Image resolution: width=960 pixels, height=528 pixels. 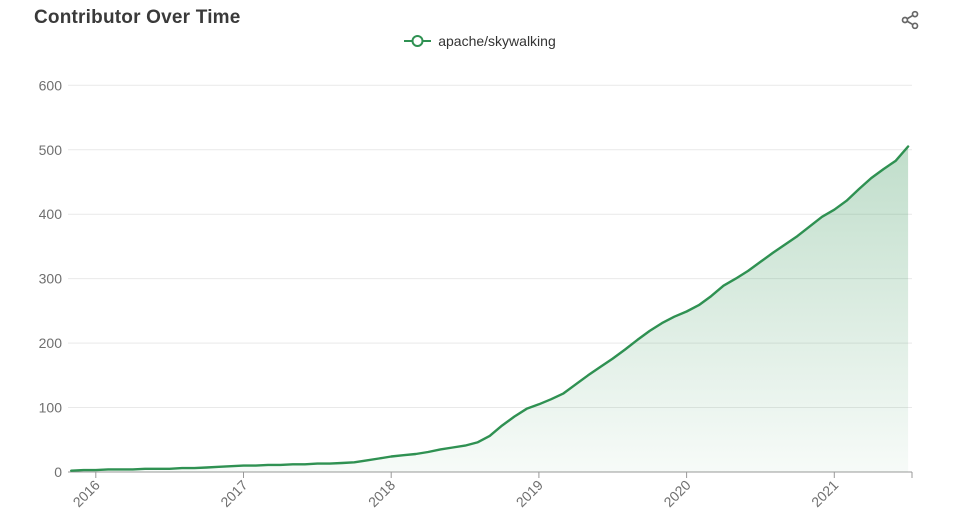 I want to click on legend-label: apache/skywalking, so click(x=497, y=41).